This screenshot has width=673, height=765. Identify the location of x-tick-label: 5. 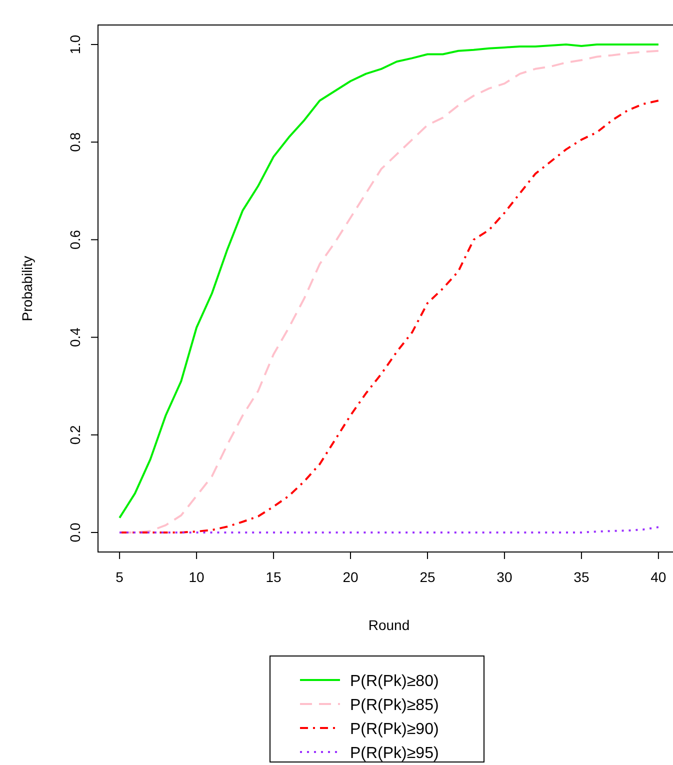
(120, 577).